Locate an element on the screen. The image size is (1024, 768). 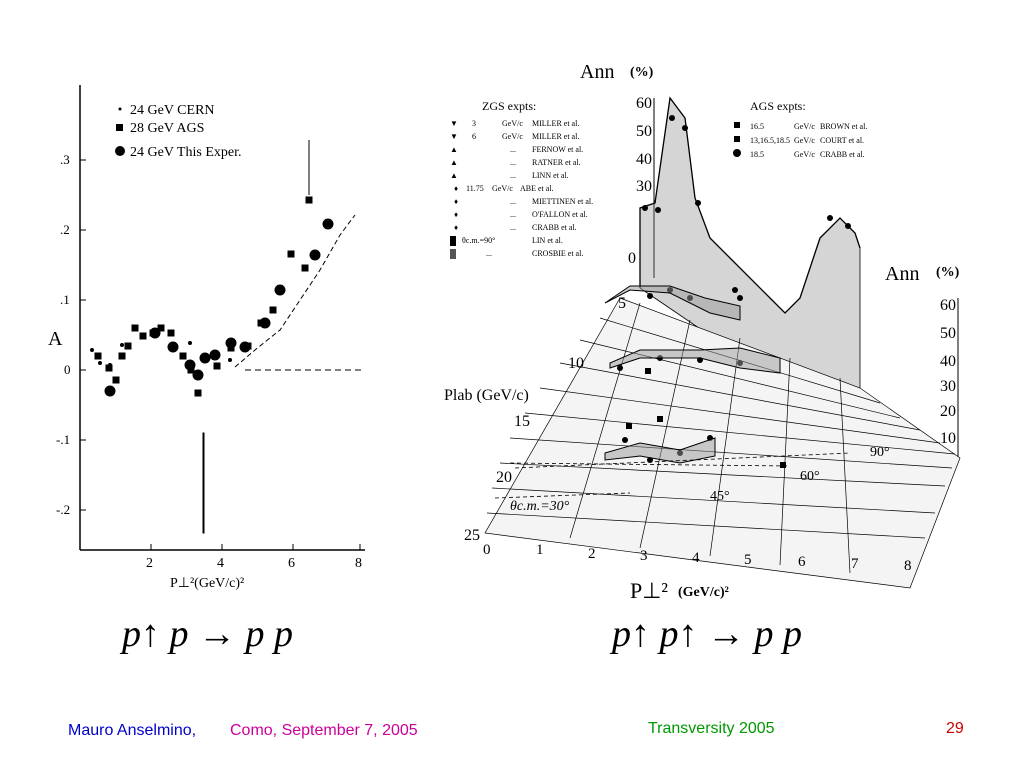
ann-unit-top: (%) is located at coordinates (642, 72).